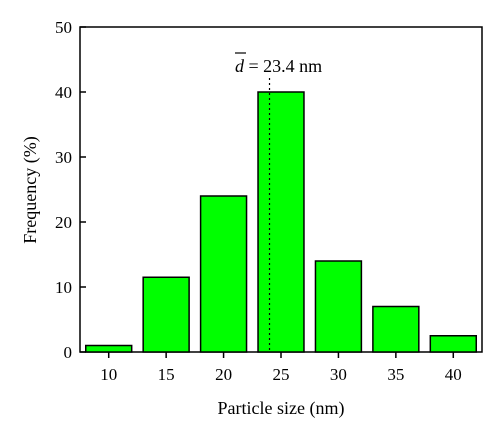 The width and height of the screenshot is (500, 438). I want to click on mean-annotation: d = 23.4 nm, so click(278, 64).